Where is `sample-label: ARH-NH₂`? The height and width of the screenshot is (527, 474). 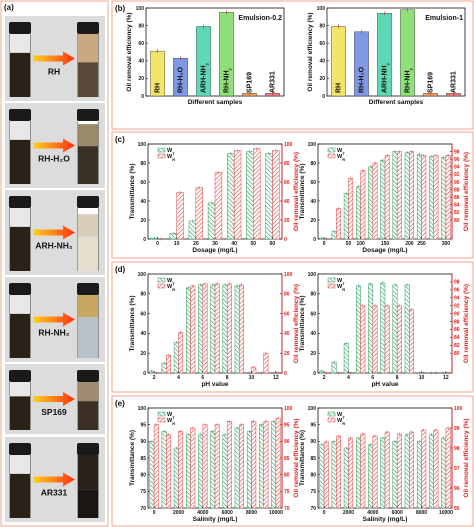 sample-label: ARH-NH₂ is located at coordinates (54, 246).